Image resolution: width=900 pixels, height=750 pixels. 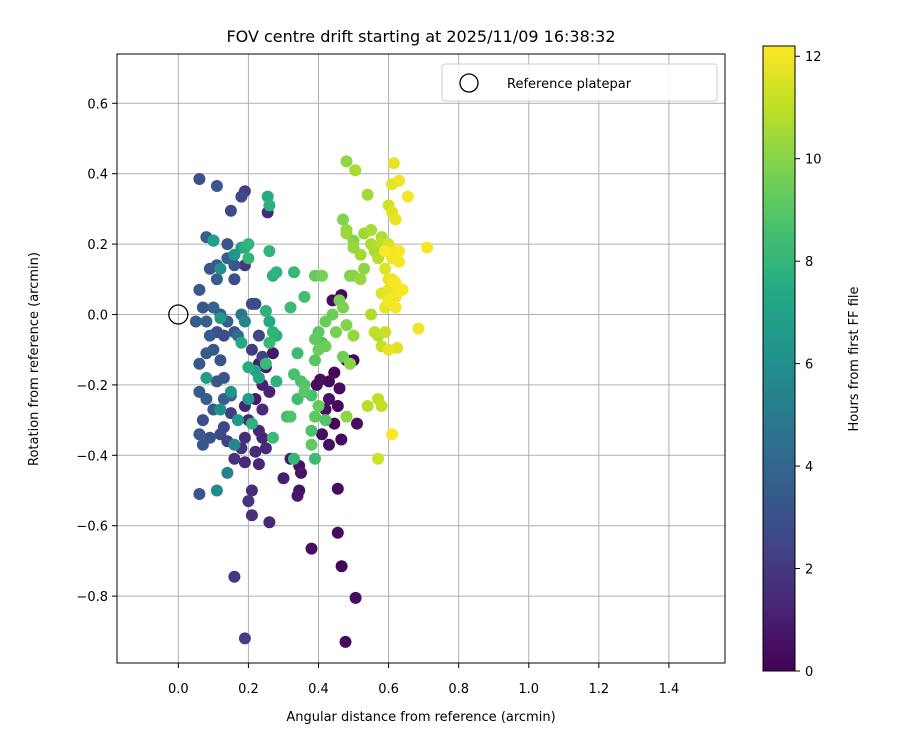 I want to click on y-tick-label: −0.6, so click(x=92, y=527).